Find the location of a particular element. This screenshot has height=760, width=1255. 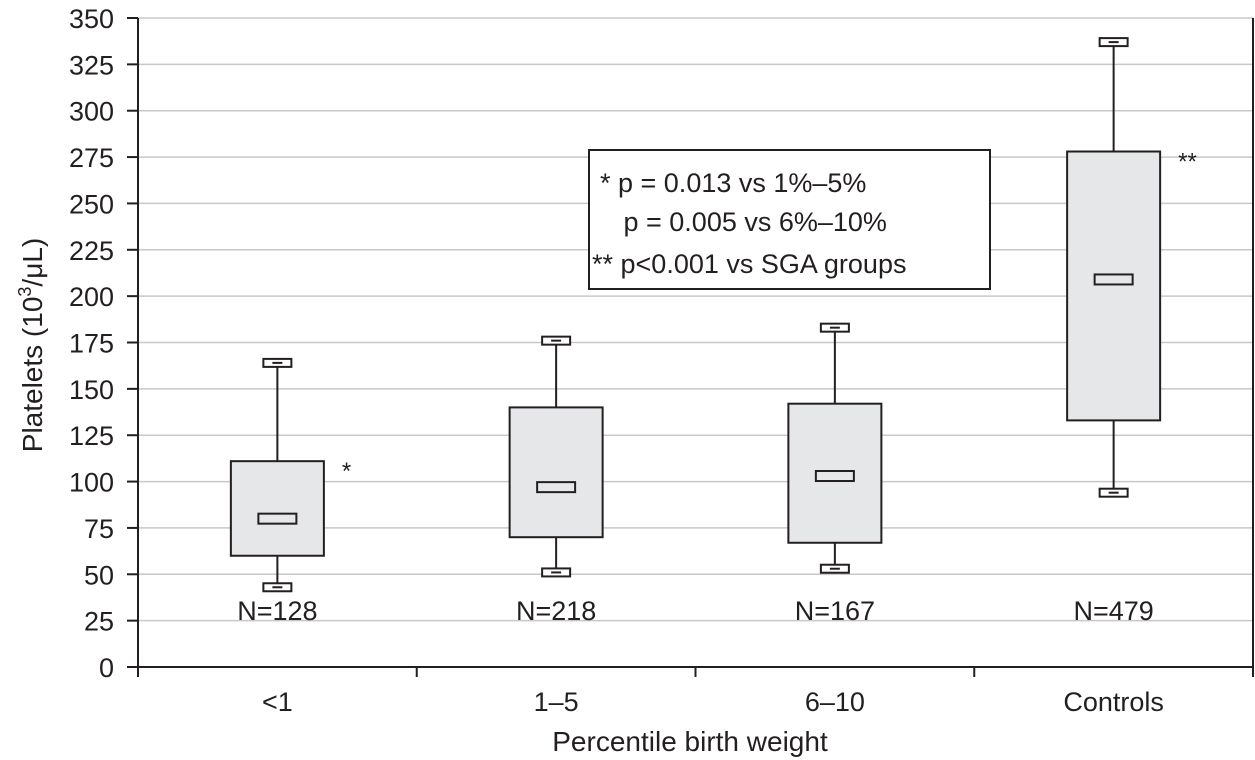

y-tick-label: 175 is located at coordinates (91, 344).